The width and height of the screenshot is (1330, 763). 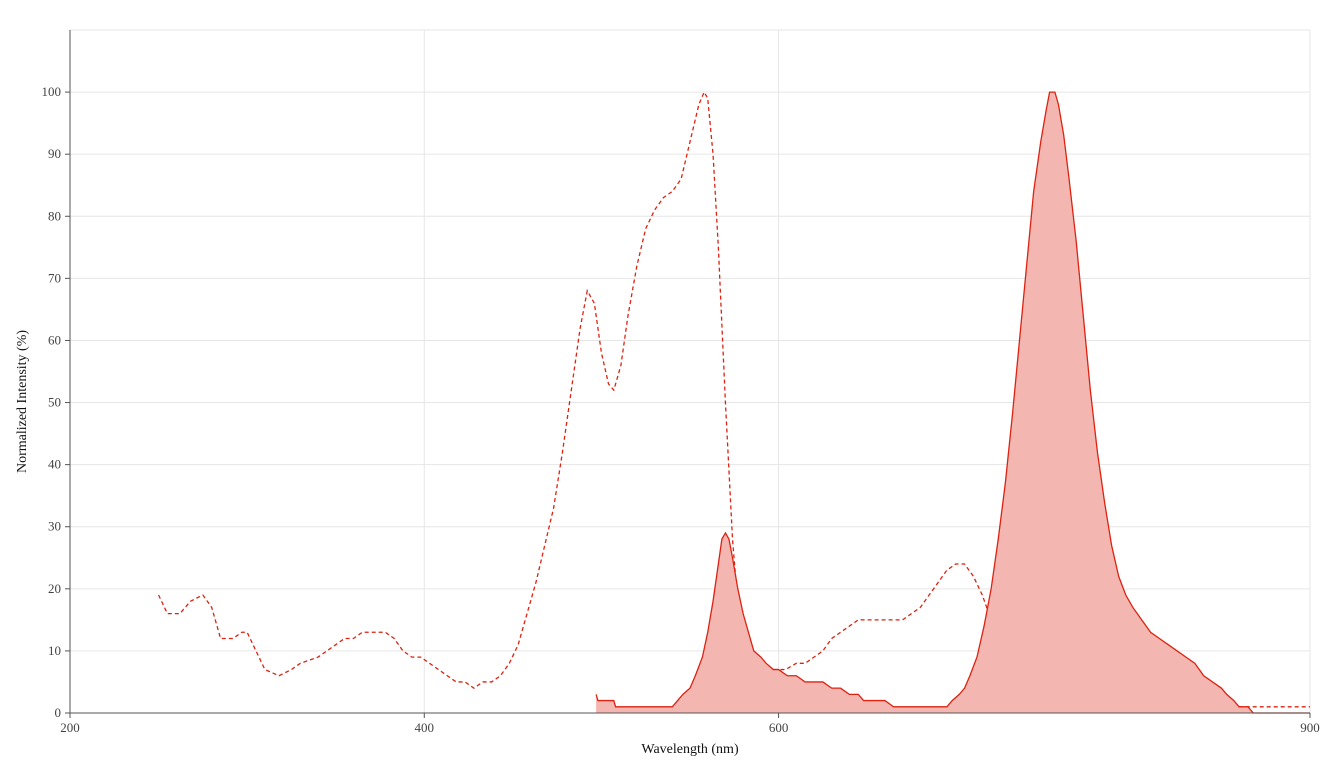 What do you see at coordinates (22, 401) in the screenshot?
I see `y-axis-label: Normalized Intensity (%)` at bounding box center [22, 401].